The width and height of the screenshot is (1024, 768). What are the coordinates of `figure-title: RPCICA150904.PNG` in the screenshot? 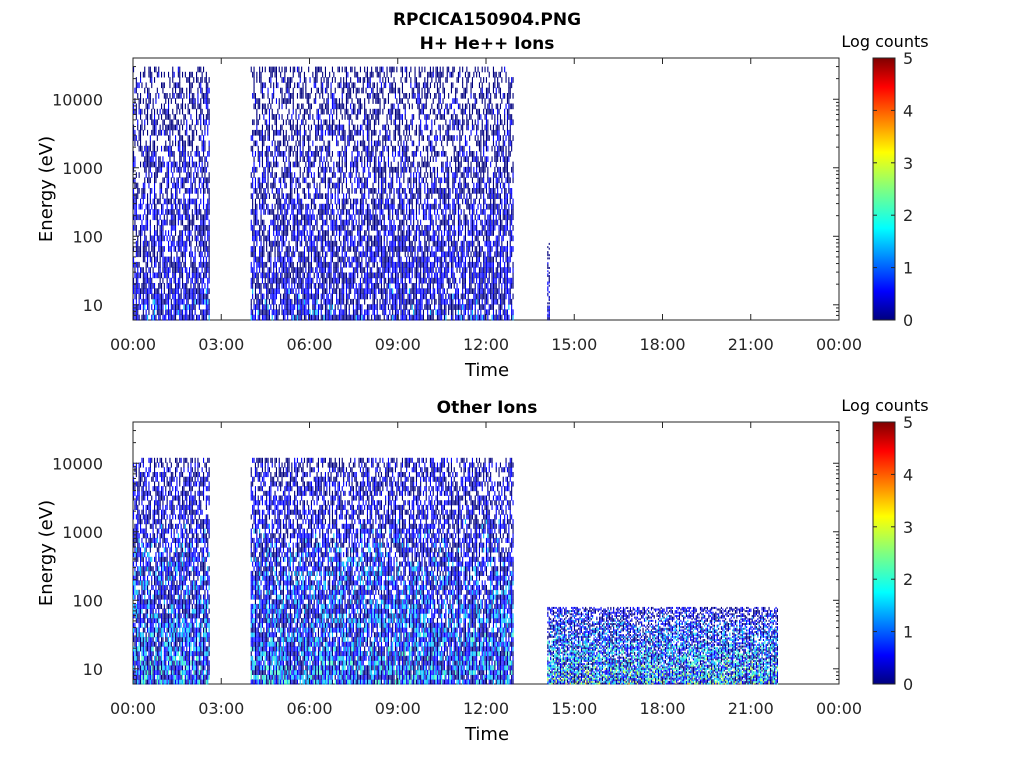 It's located at (487, 20).